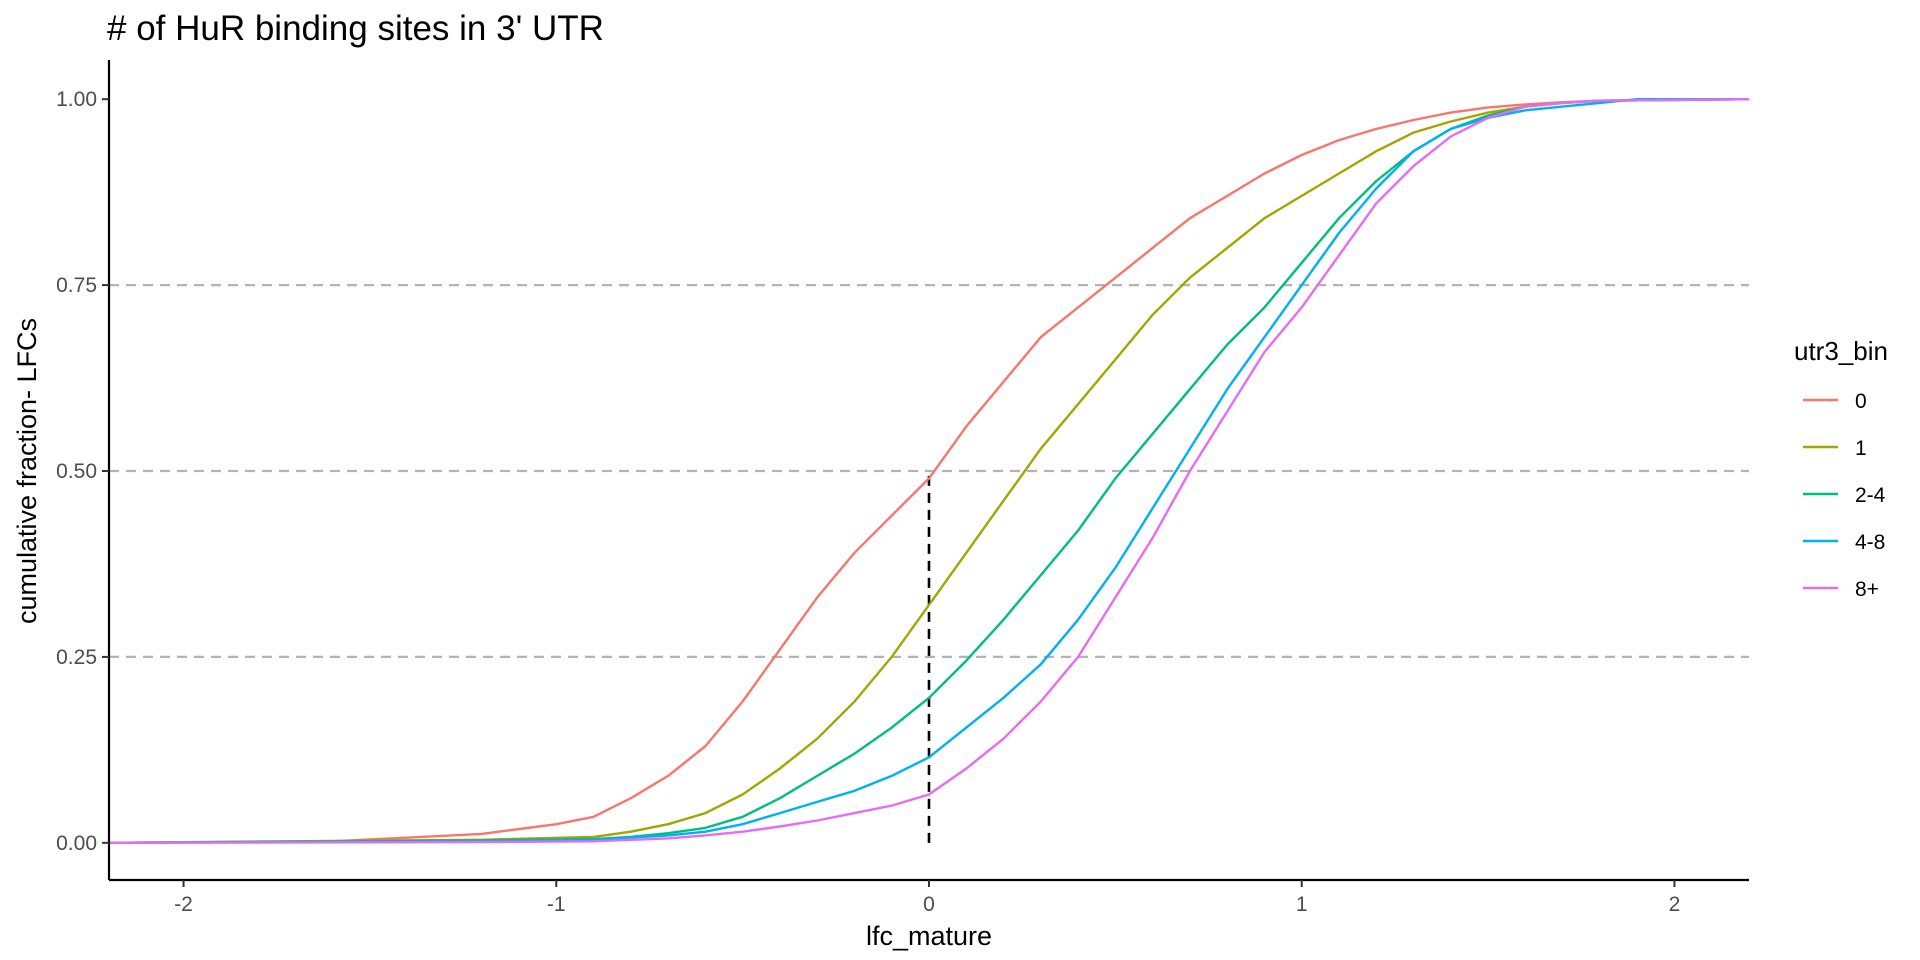 This screenshot has width=1920, height=960. Describe the element at coordinates (1302, 904) in the screenshot. I see `x-tick-label: 1` at that location.